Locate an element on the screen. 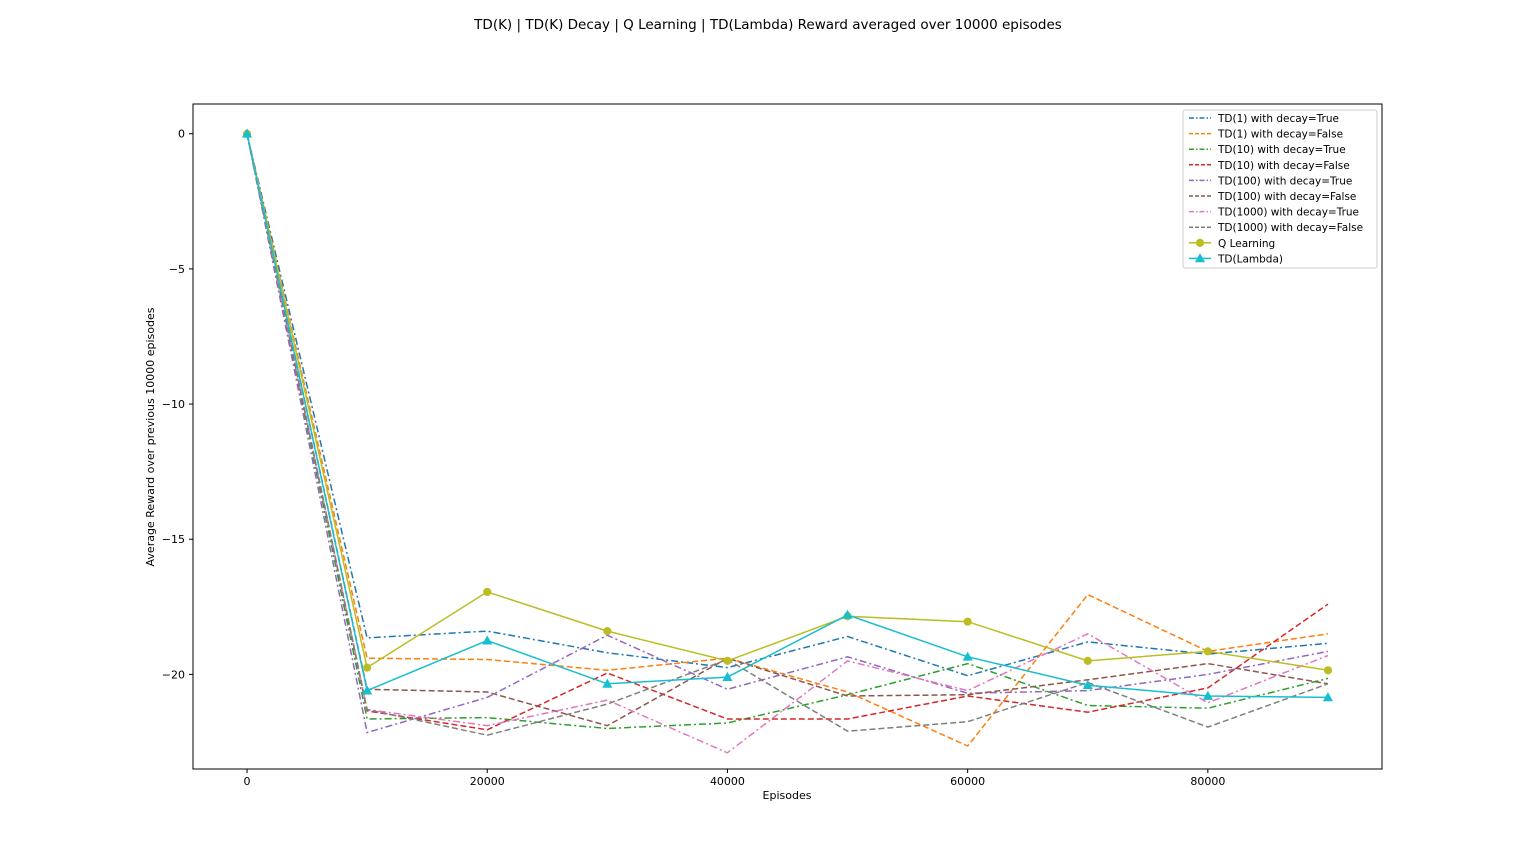 The width and height of the screenshot is (1536, 864). legend-entry: TD(100) with decay=False is located at coordinates (1272, 197).